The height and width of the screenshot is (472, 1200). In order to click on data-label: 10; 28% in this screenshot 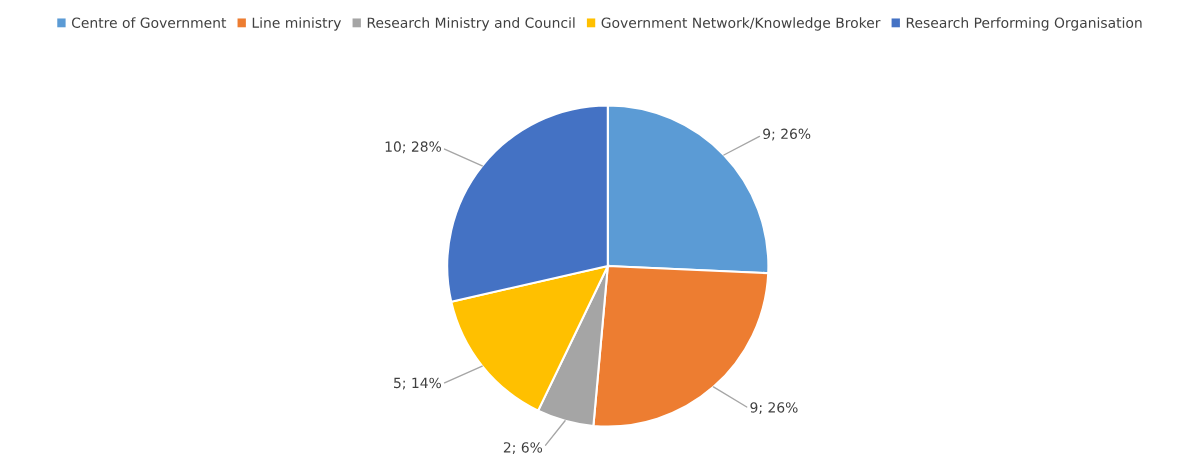, I will do `click(413, 147)`.